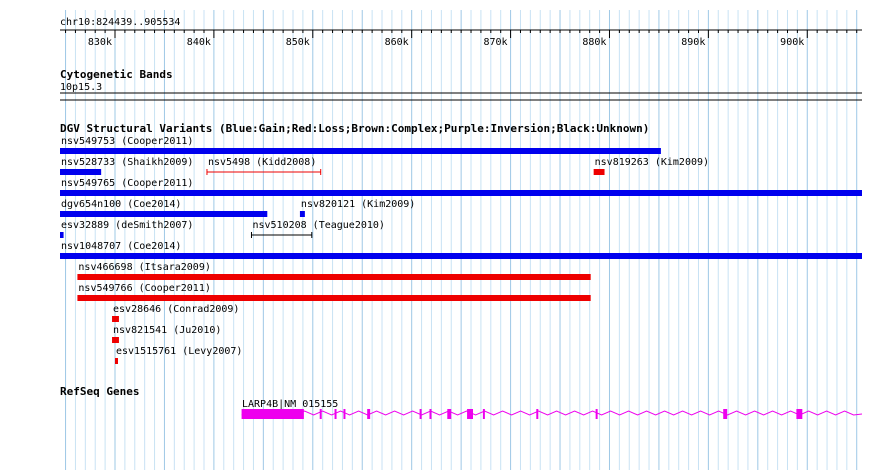 This screenshot has width=890, height=470. I want to click on cytogenetic-bands-track-title: Cytogenetic Bands, so click(116, 74).